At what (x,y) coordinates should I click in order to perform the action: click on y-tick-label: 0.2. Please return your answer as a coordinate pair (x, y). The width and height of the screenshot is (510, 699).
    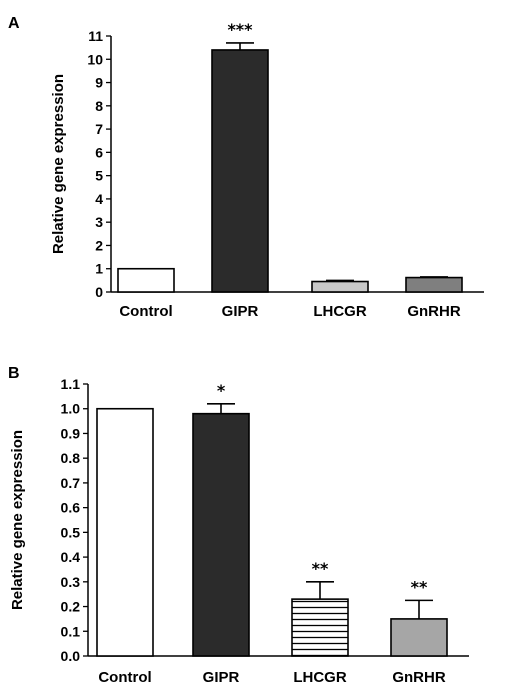
    Looking at the image, I should click on (71, 607).